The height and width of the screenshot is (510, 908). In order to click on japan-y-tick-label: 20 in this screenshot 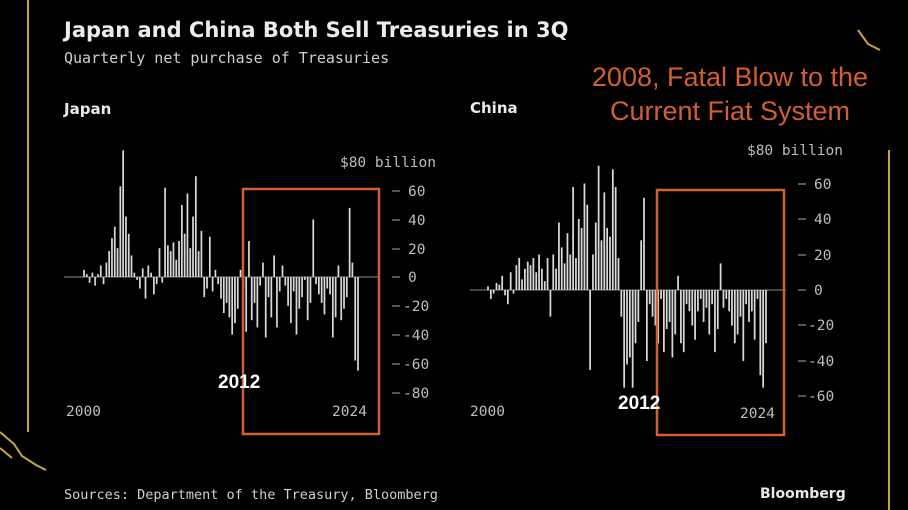, I will do `click(416, 250)`.